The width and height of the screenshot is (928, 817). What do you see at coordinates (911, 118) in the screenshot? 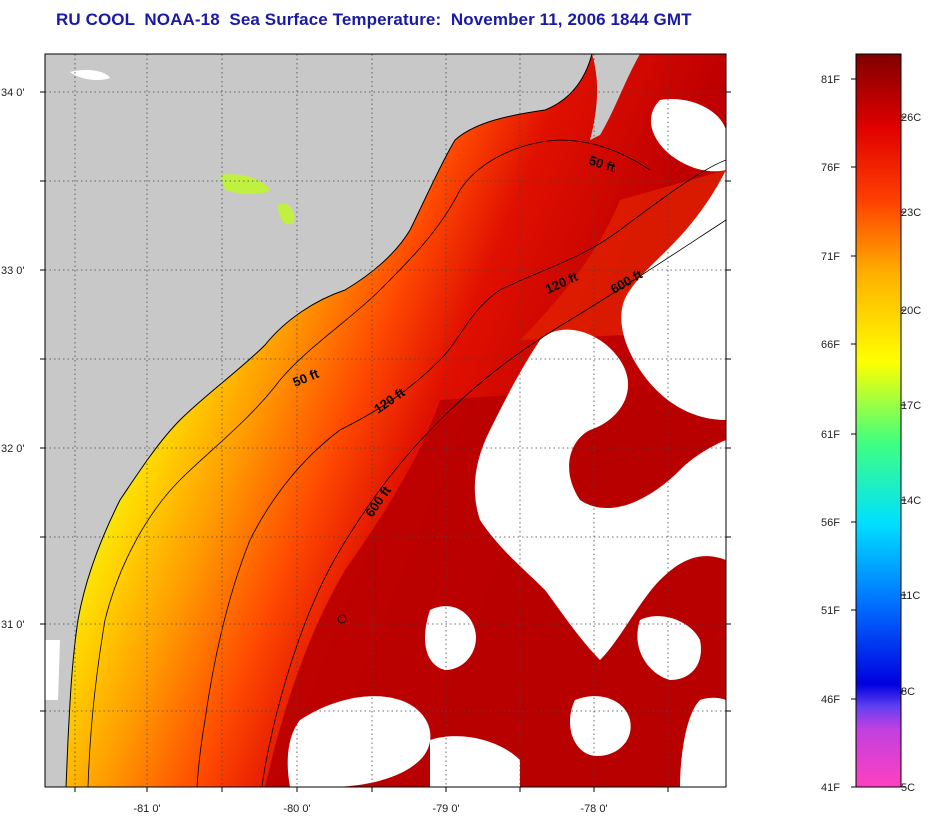
I see `colorbar-c-label: 26C` at bounding box center [911, 118].